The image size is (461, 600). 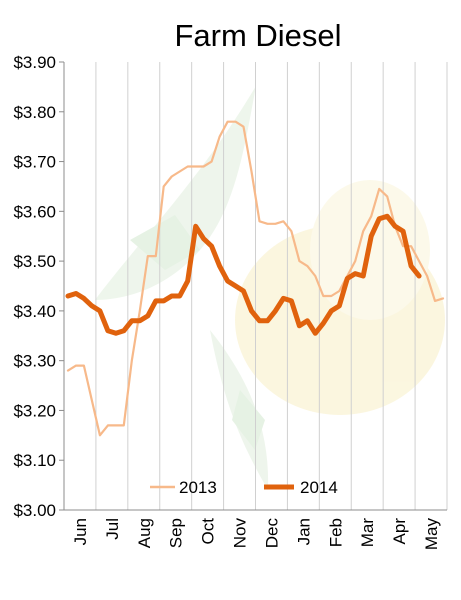 I want to click on y-tick-label: $3.50, so click(x=34, y=261).